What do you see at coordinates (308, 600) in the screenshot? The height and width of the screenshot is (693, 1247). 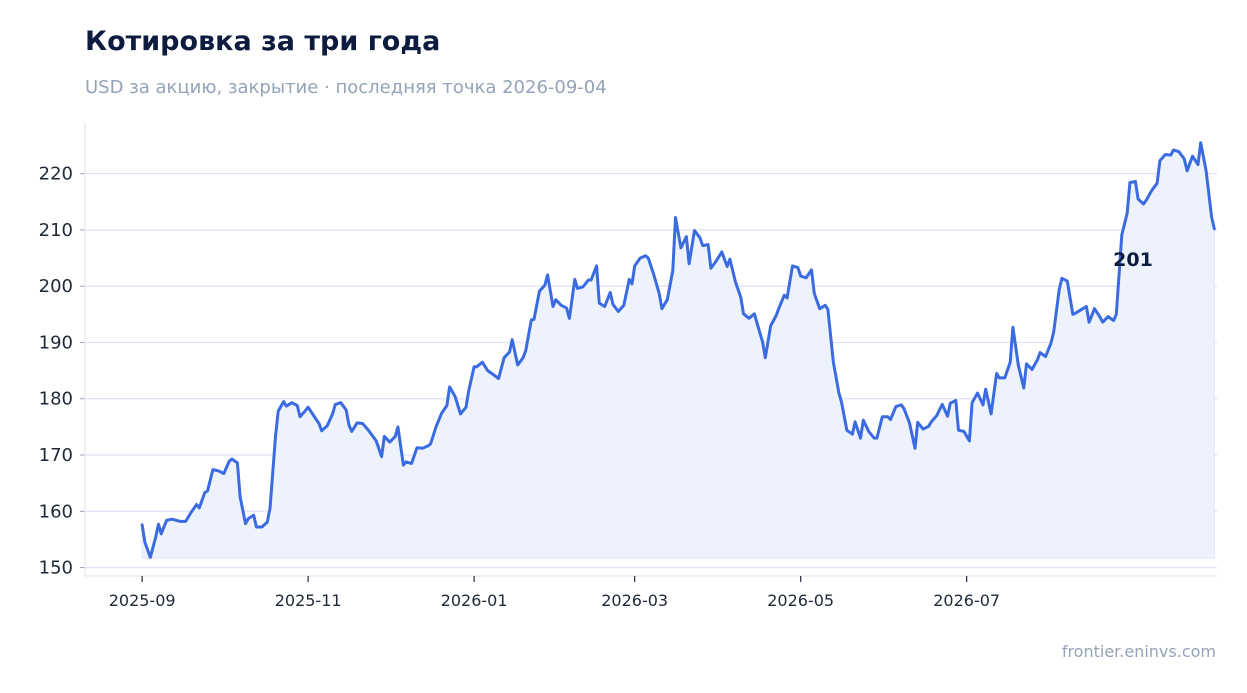 I see `x-tick-label: 2025-11` at bounding box center [308, 600].